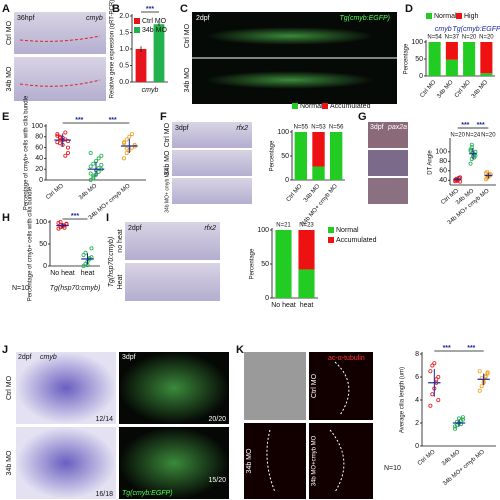 The height and width of the screenshot is (500, 500). What do you see at coordinates (428, 89) in the screenshot?
I see `x-tick-label: Ctrl MO` at bounding box center [428, 89].